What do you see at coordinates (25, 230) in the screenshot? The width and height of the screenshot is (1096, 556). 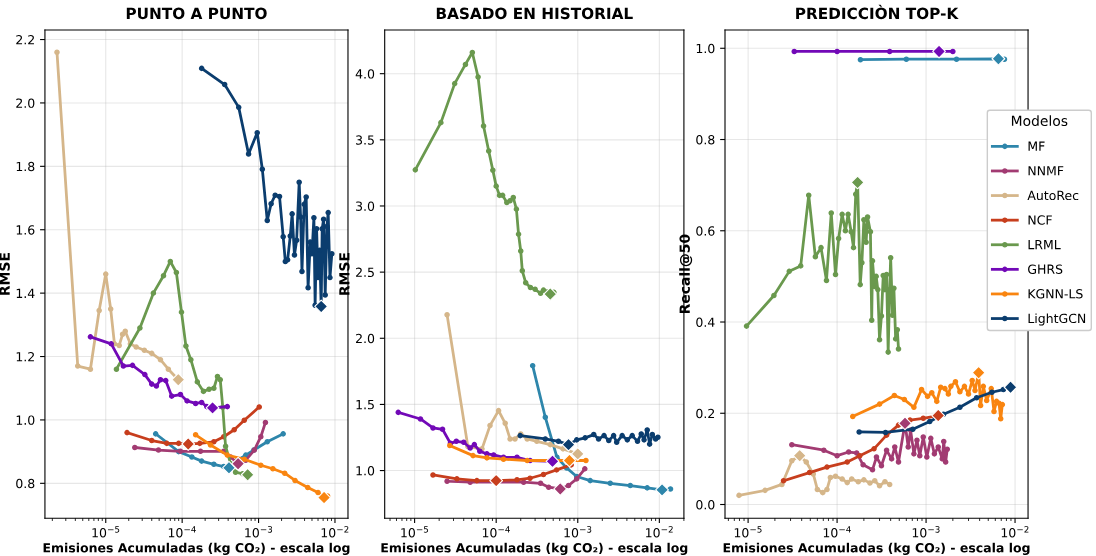 I see `y-tick-label: 1.6` at bounding box center [25, 230].